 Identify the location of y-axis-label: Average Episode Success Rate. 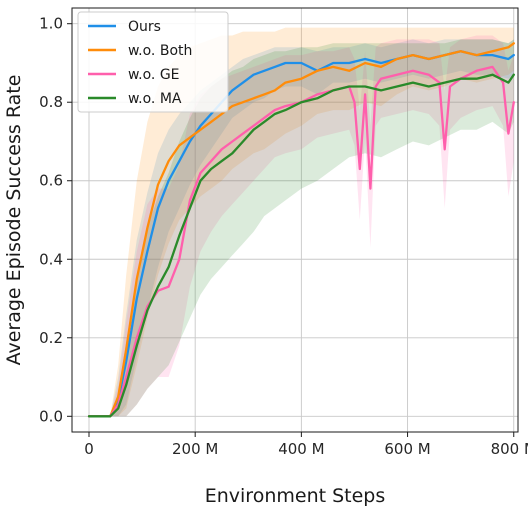
(14, 220).